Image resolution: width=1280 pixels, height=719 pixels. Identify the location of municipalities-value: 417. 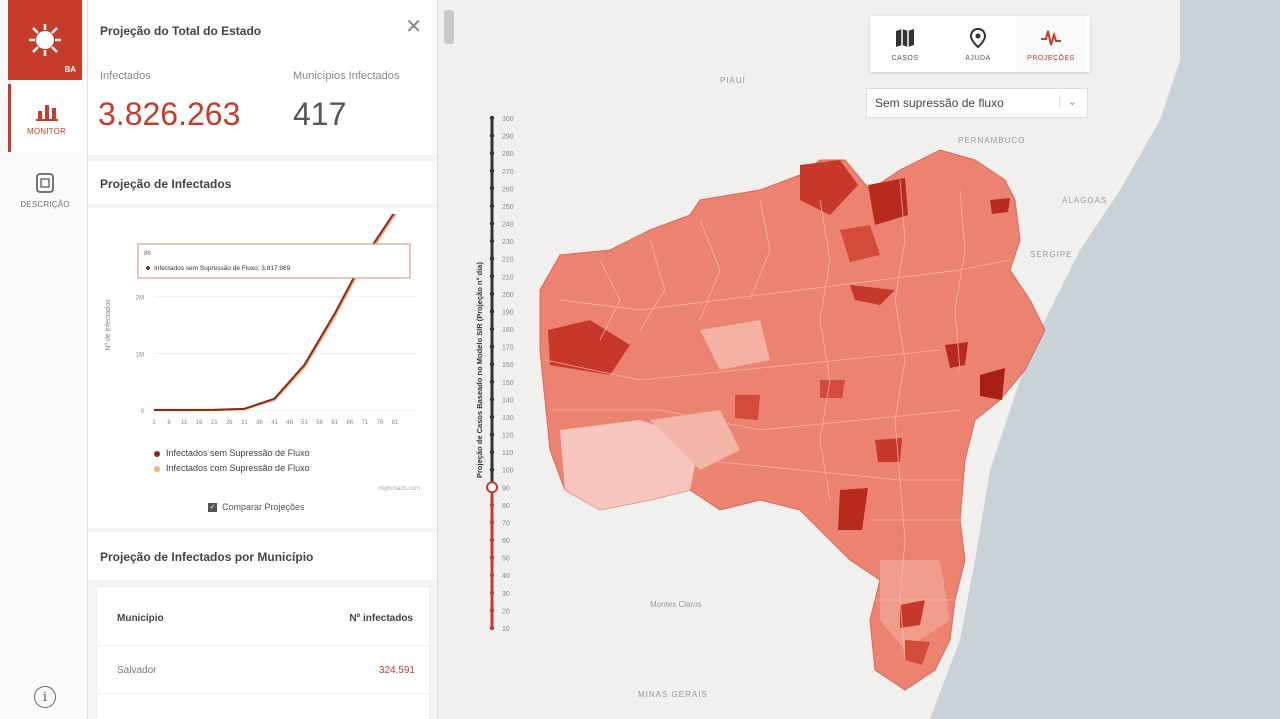
(320, 114).